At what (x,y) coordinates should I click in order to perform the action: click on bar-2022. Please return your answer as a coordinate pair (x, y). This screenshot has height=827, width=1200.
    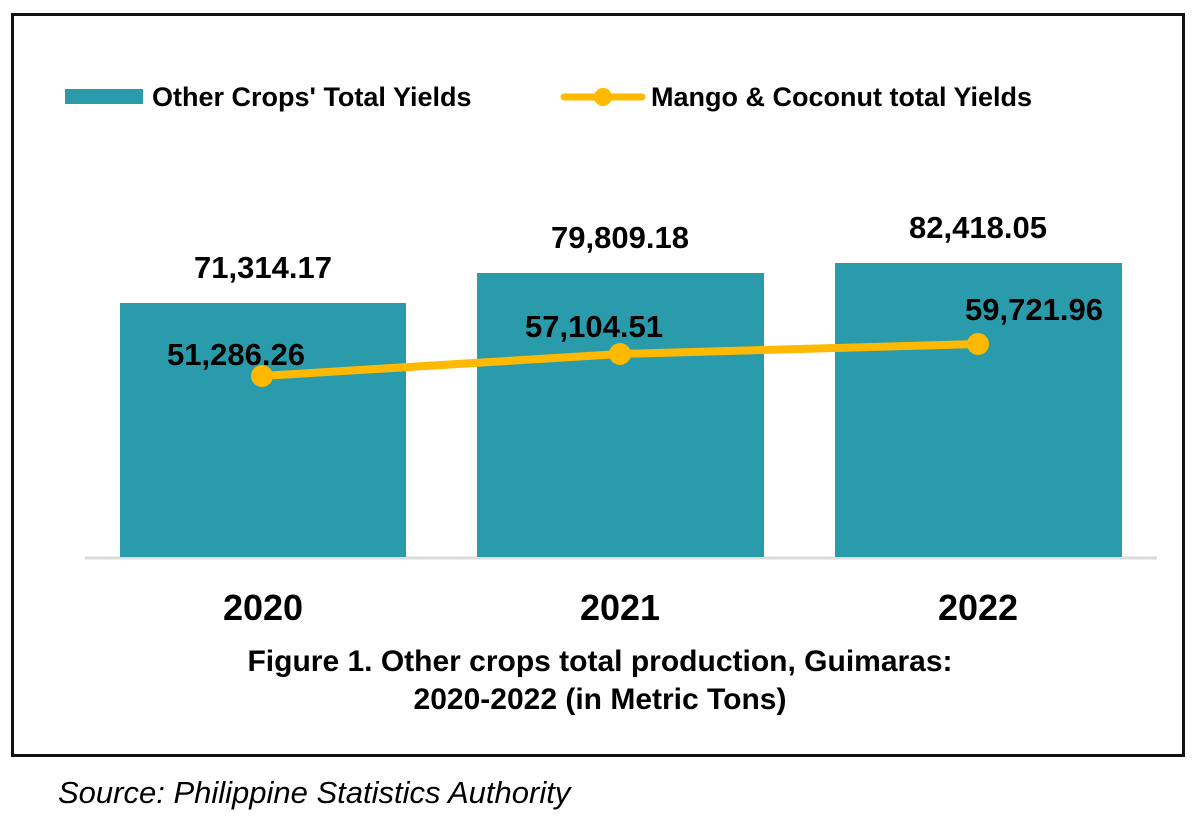
    Looking at the image, I should click on (978, 410).